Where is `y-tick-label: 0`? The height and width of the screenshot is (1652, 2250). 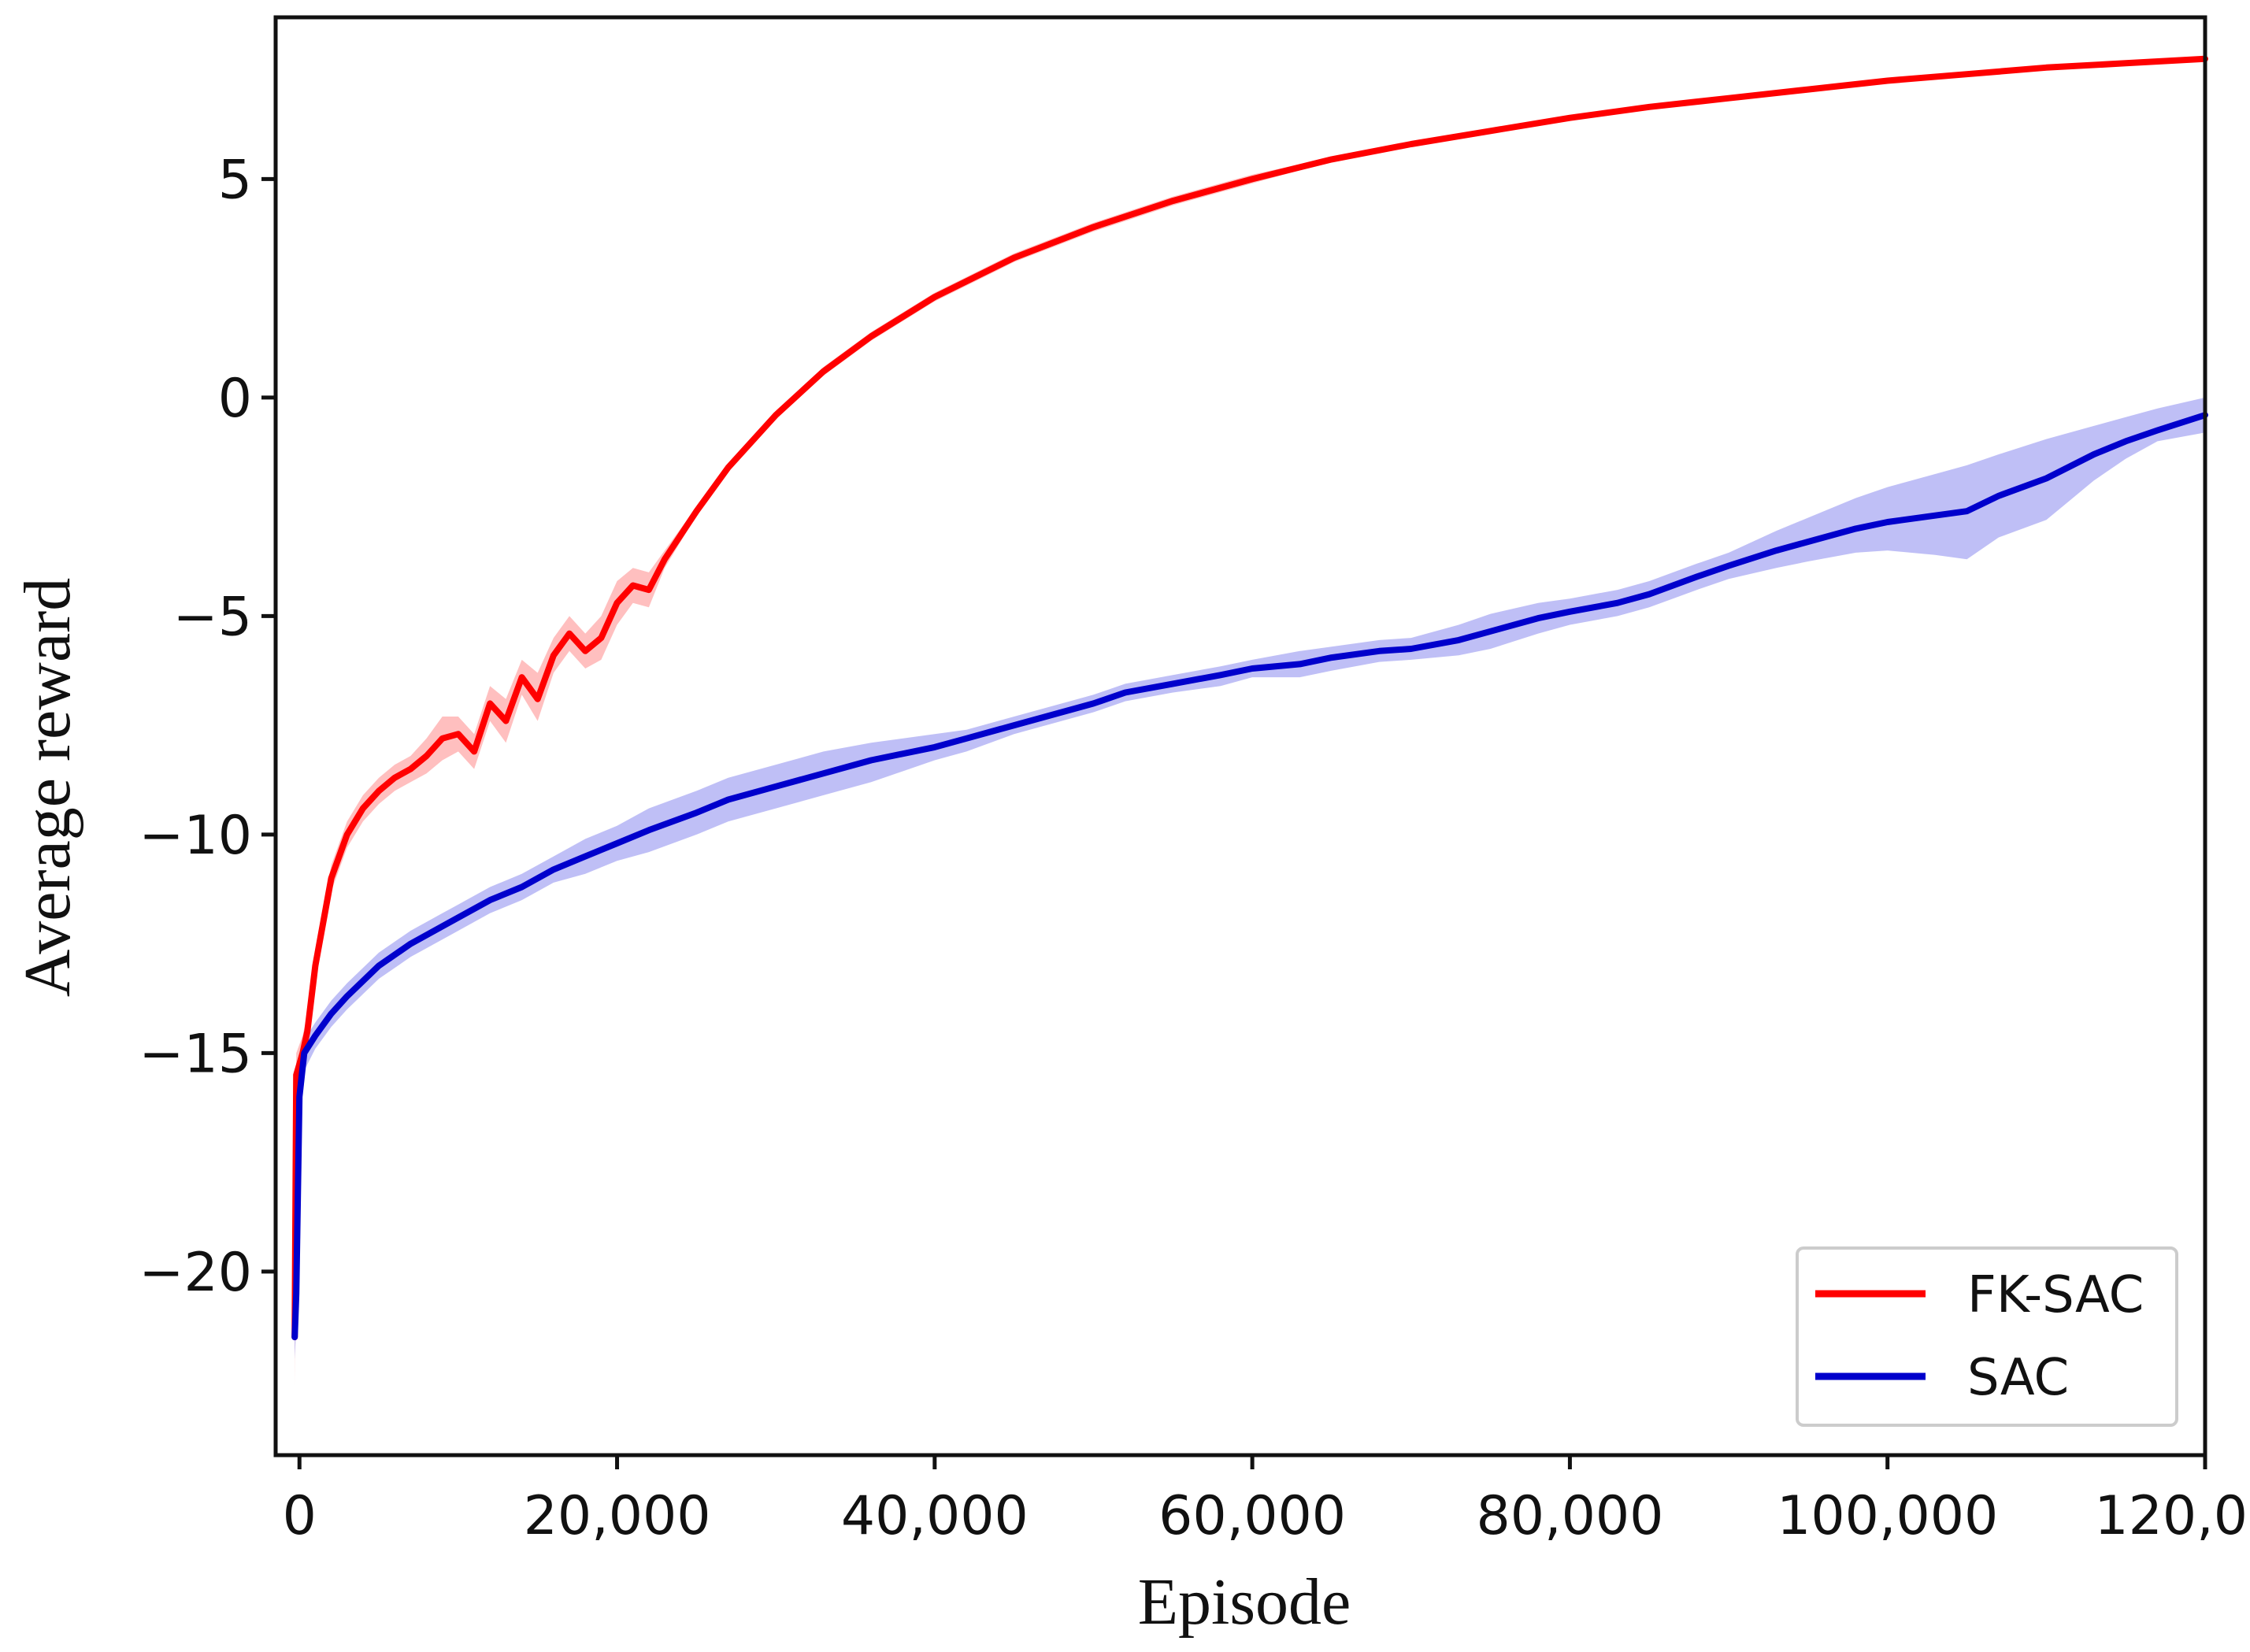 y-tick-label: 0 is located at coordinates (235, 399).